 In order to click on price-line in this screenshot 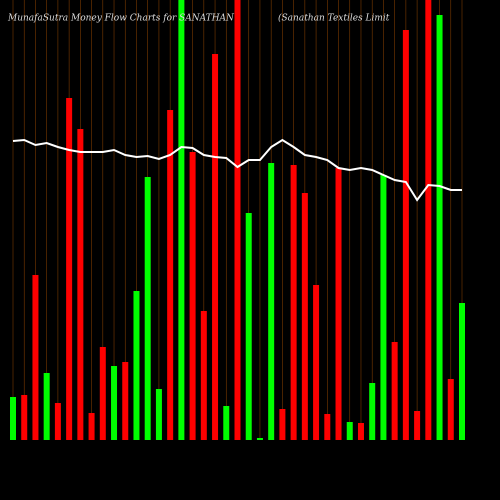, I will do `click(237, 170)`.